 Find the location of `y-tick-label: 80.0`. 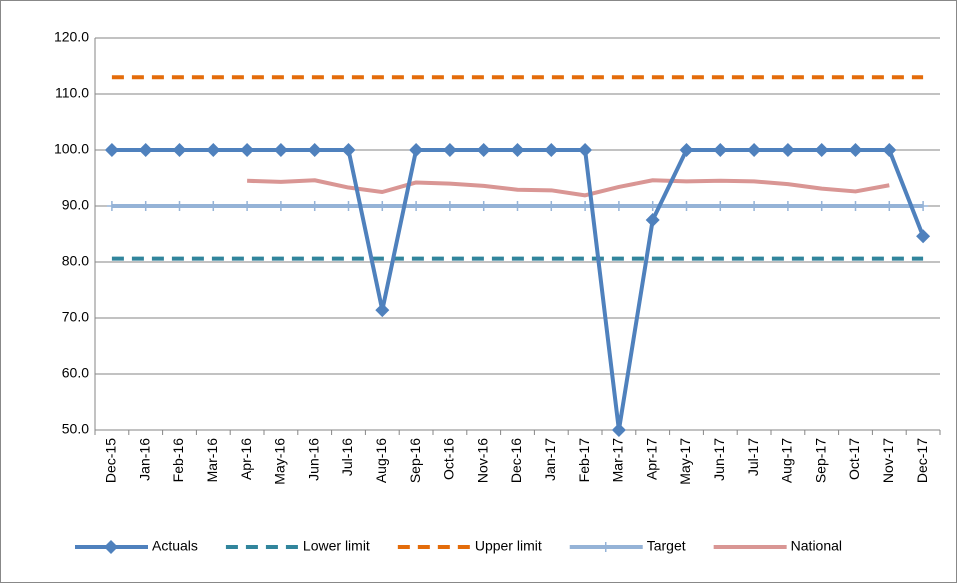

y-tick-label: 80.0 is located at coordinates (75, 261).